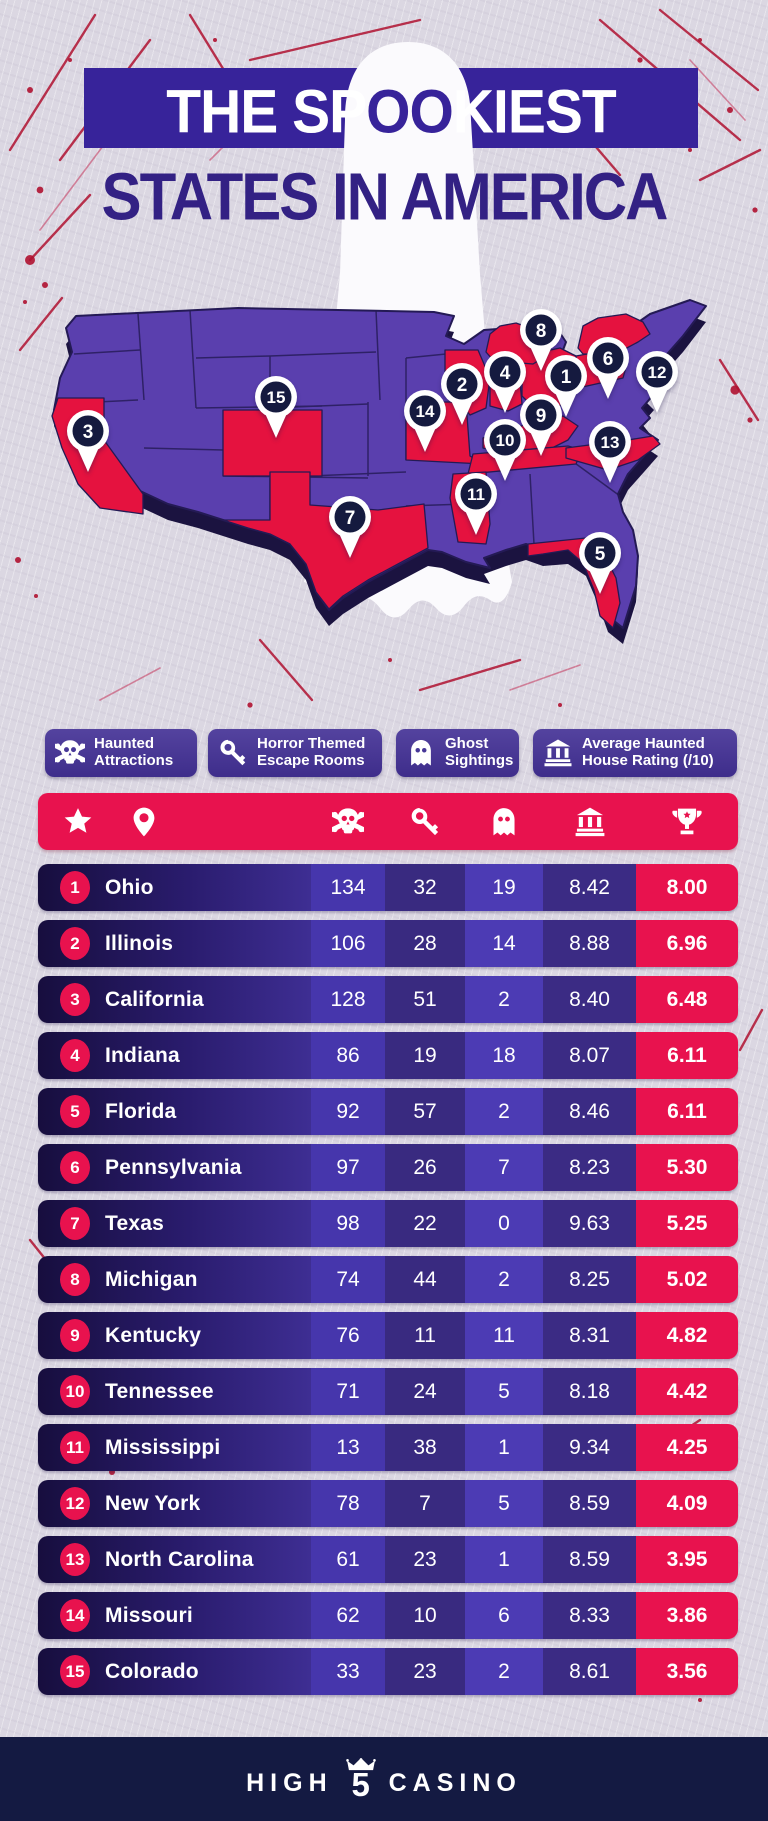 This screenshot has width=768, height=1821. What do you see at coordinates (289, 1782) in the screenshot?
I see `brand-high: HIGH` at bounding box center [289, 1782].